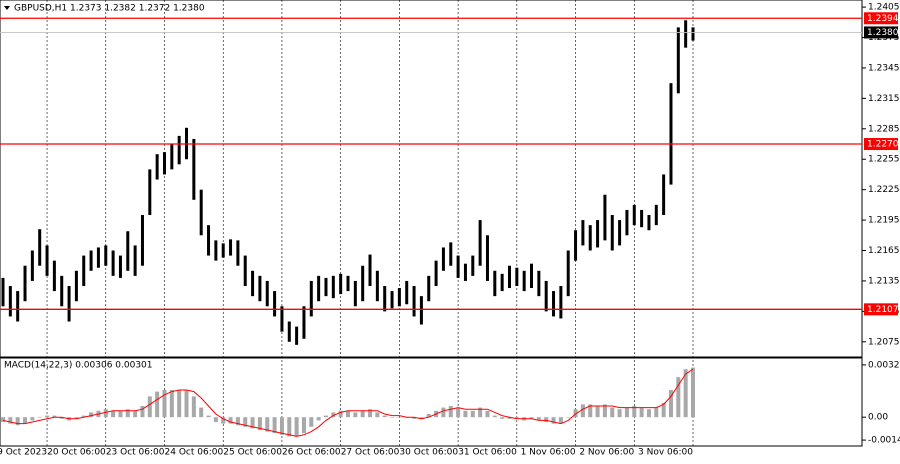 This screenshot has height=464, width=900. Describe the element at coordinates (487, 453) in the screenshot. I see `x-tick-label: 31 Oct 06:00` at that location.